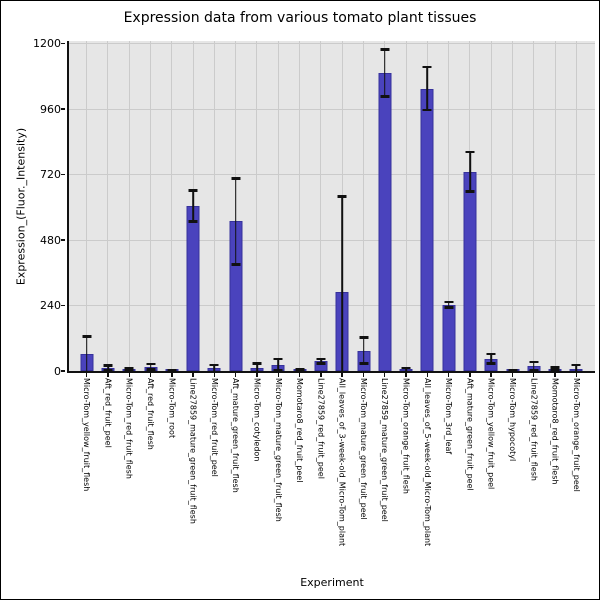 The width and height of the screenshot is (600, 600). What do you see at coordinates (129, 428) in the screenshot?
I see `x-tick-label: Micro-Tom_red_fruit_flesh` at bounding box center [129, 428].